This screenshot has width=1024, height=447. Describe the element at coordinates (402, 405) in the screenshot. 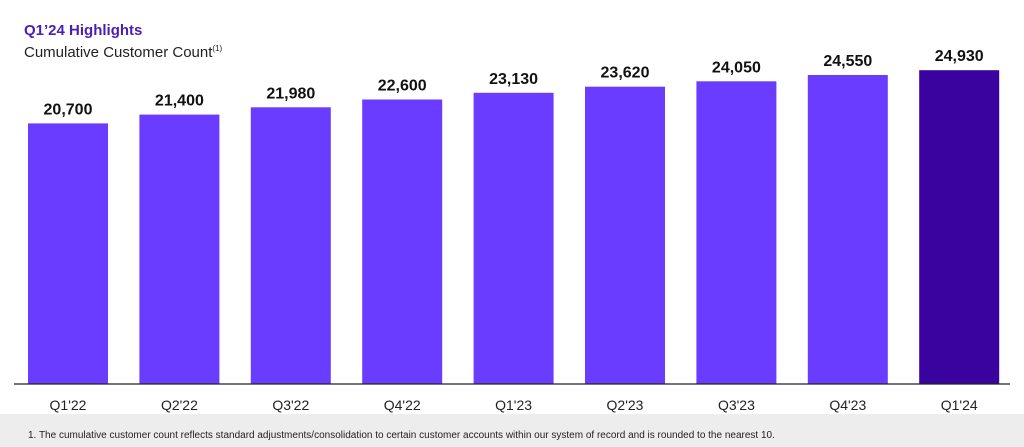

I see `x-tick-label: Q4'22` at that location.